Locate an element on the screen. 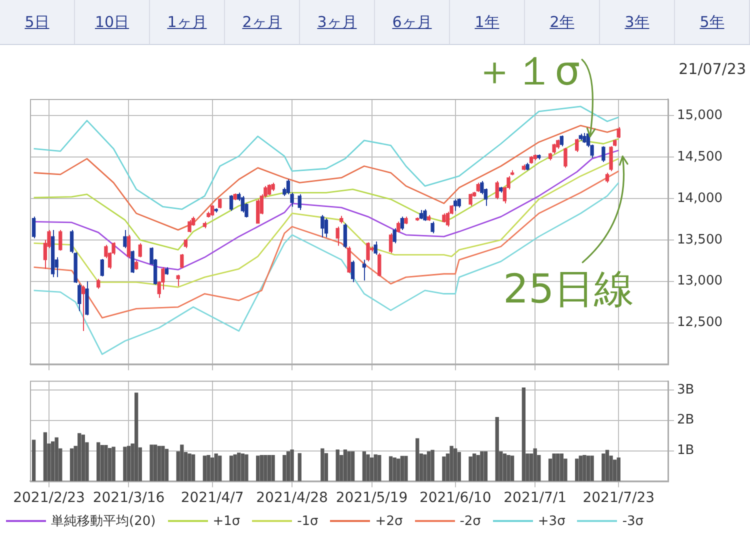 Image resolution: width=750 pixels, height=550 pixels. x-tick-label: 2021/3/16 is located at coordinates (128, 498).